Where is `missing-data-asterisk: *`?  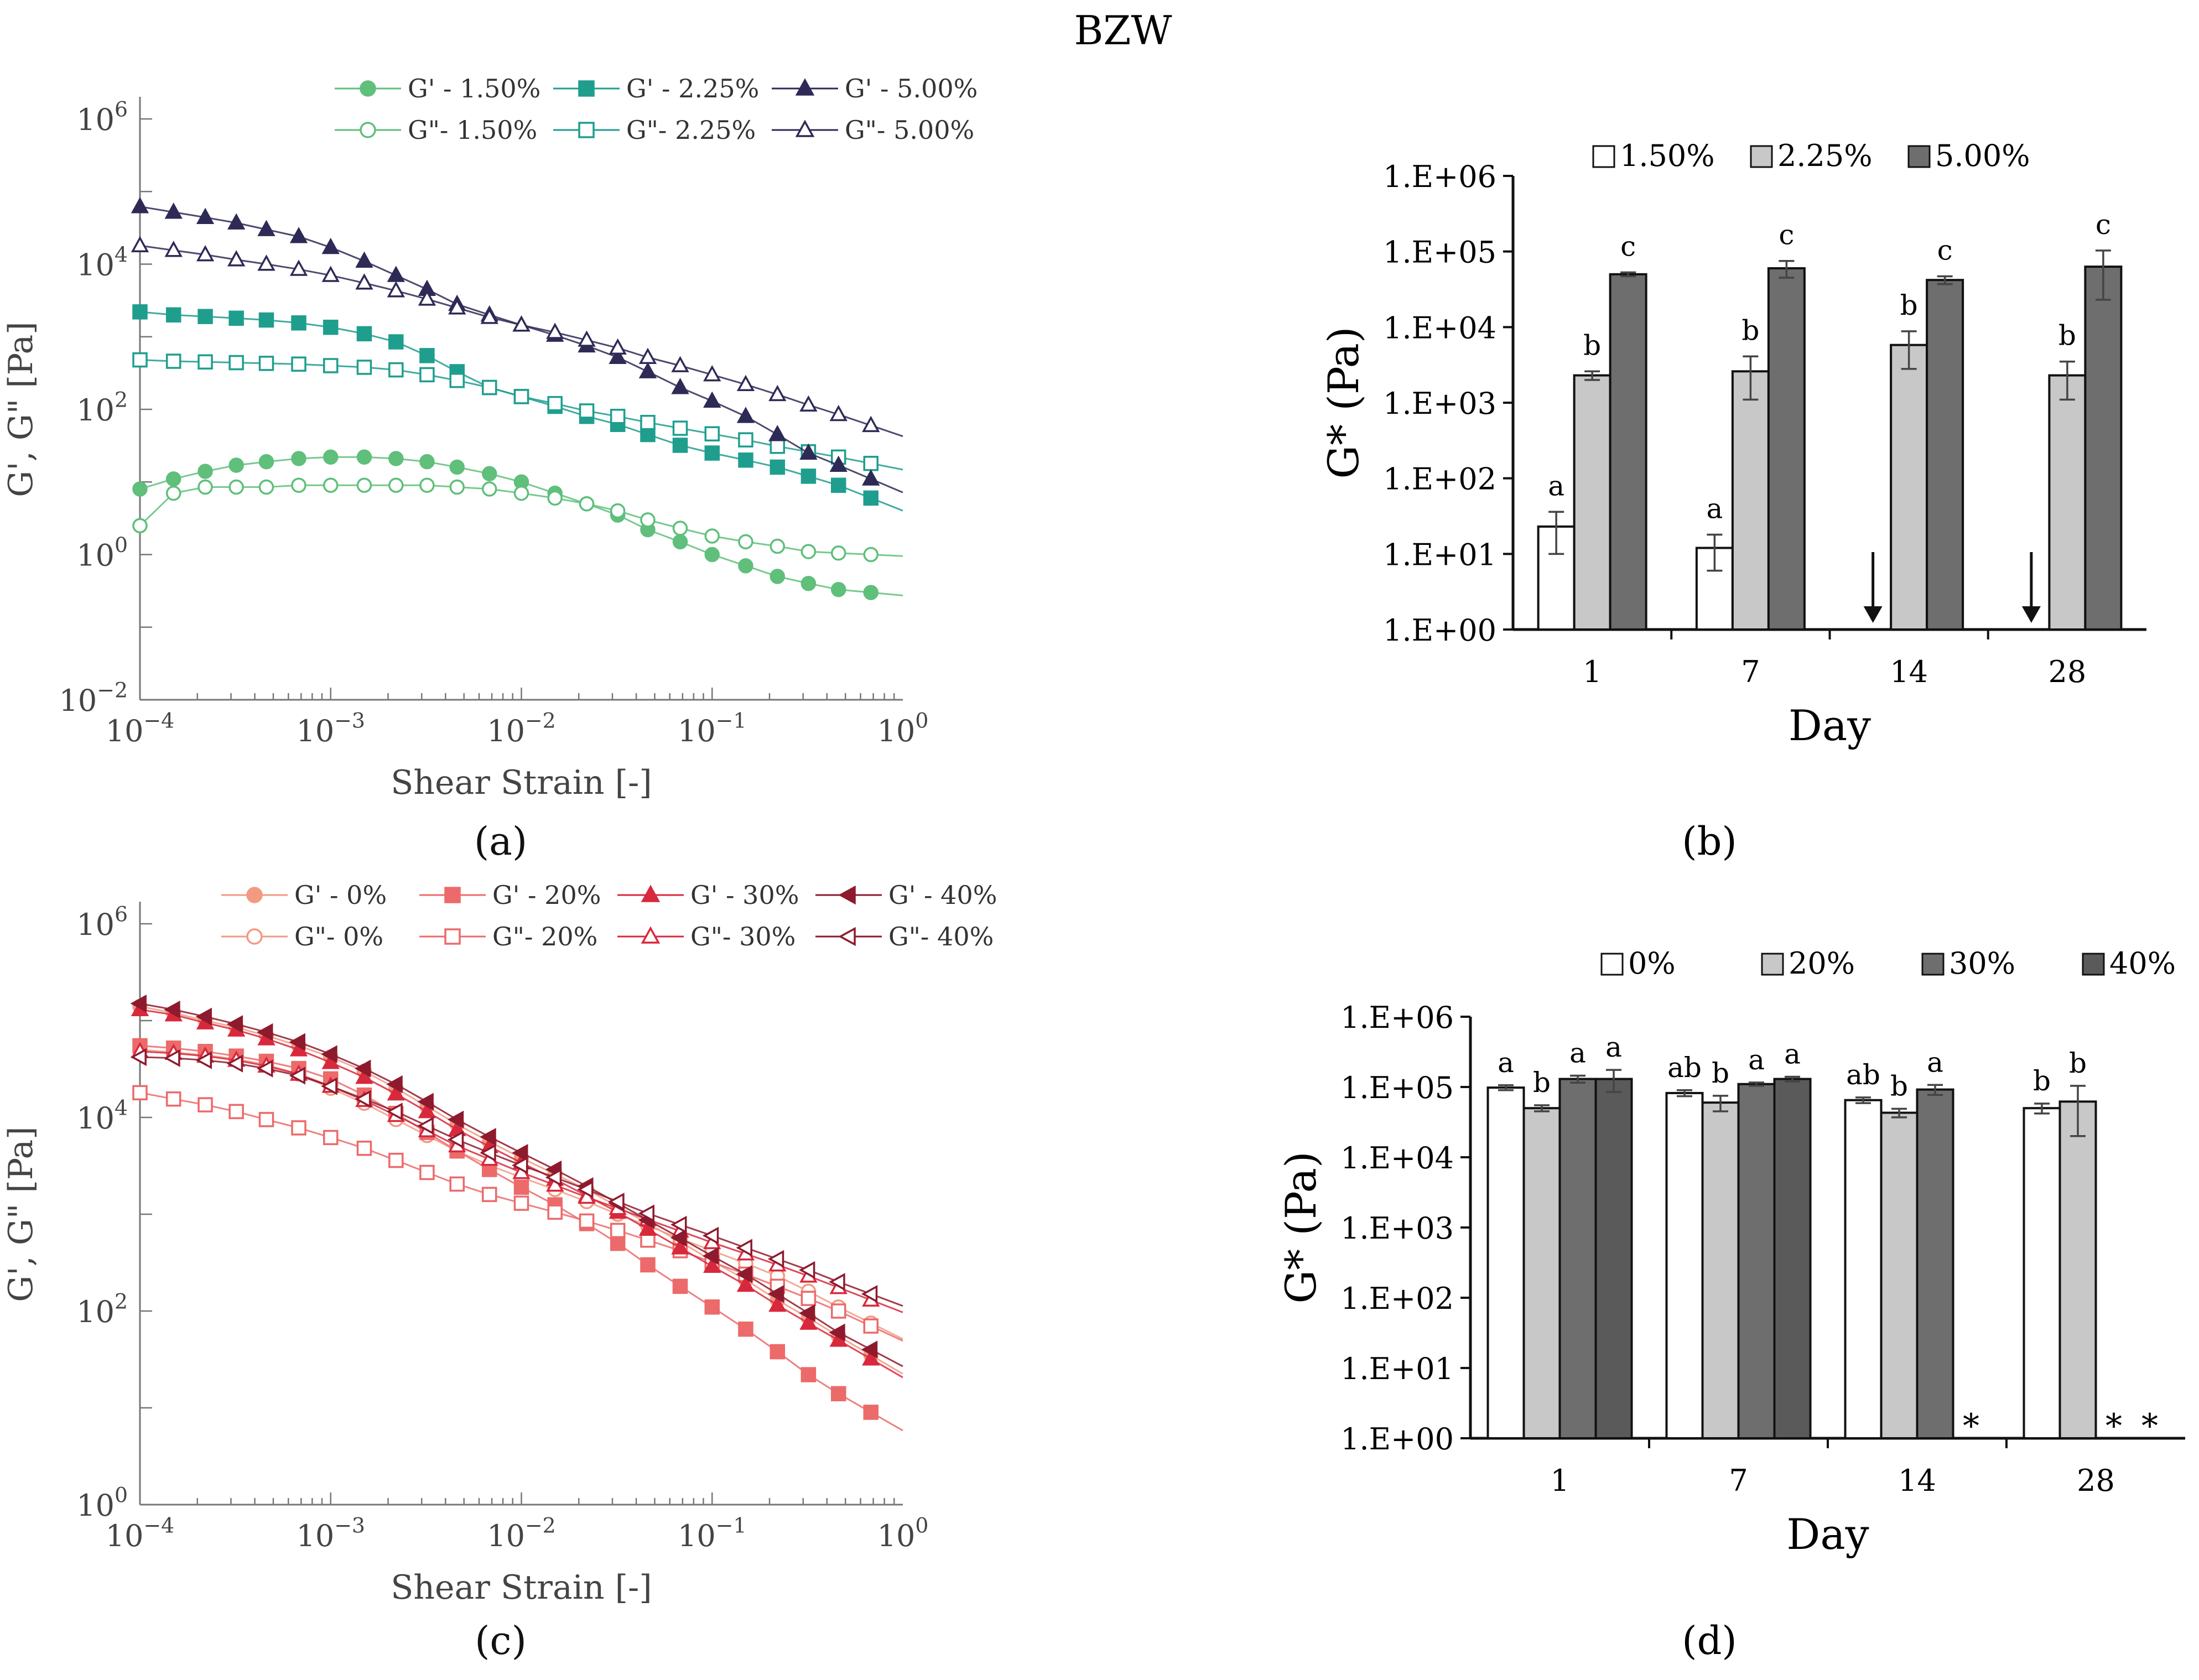 missing-data-asterisk: * is located at coordinates (2149, 1426).